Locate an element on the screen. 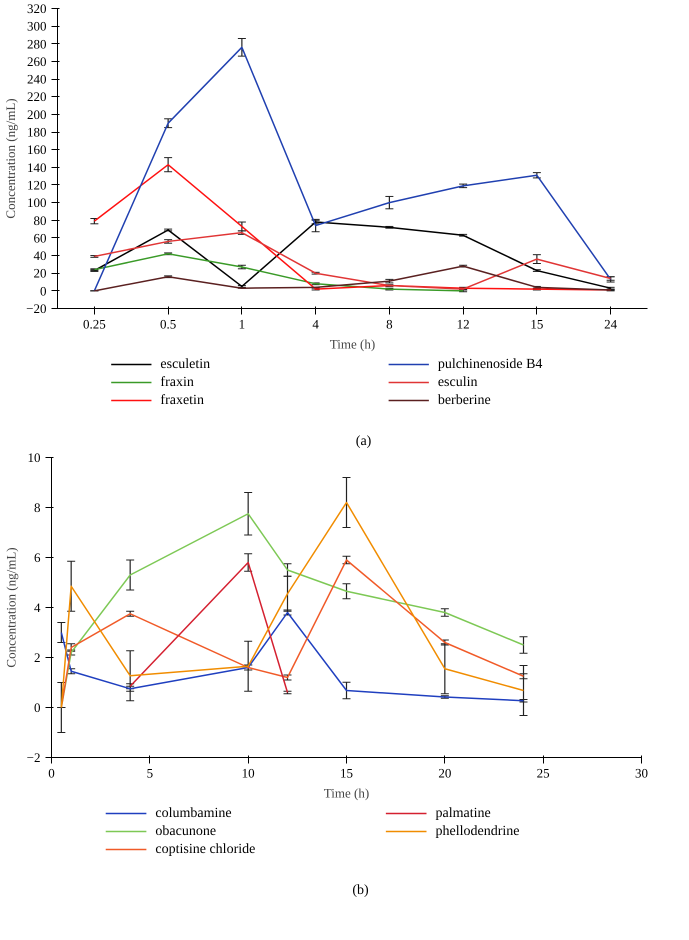 The image size is (689, 940). legend-label: columbamine is located at coordinates (193, 813).